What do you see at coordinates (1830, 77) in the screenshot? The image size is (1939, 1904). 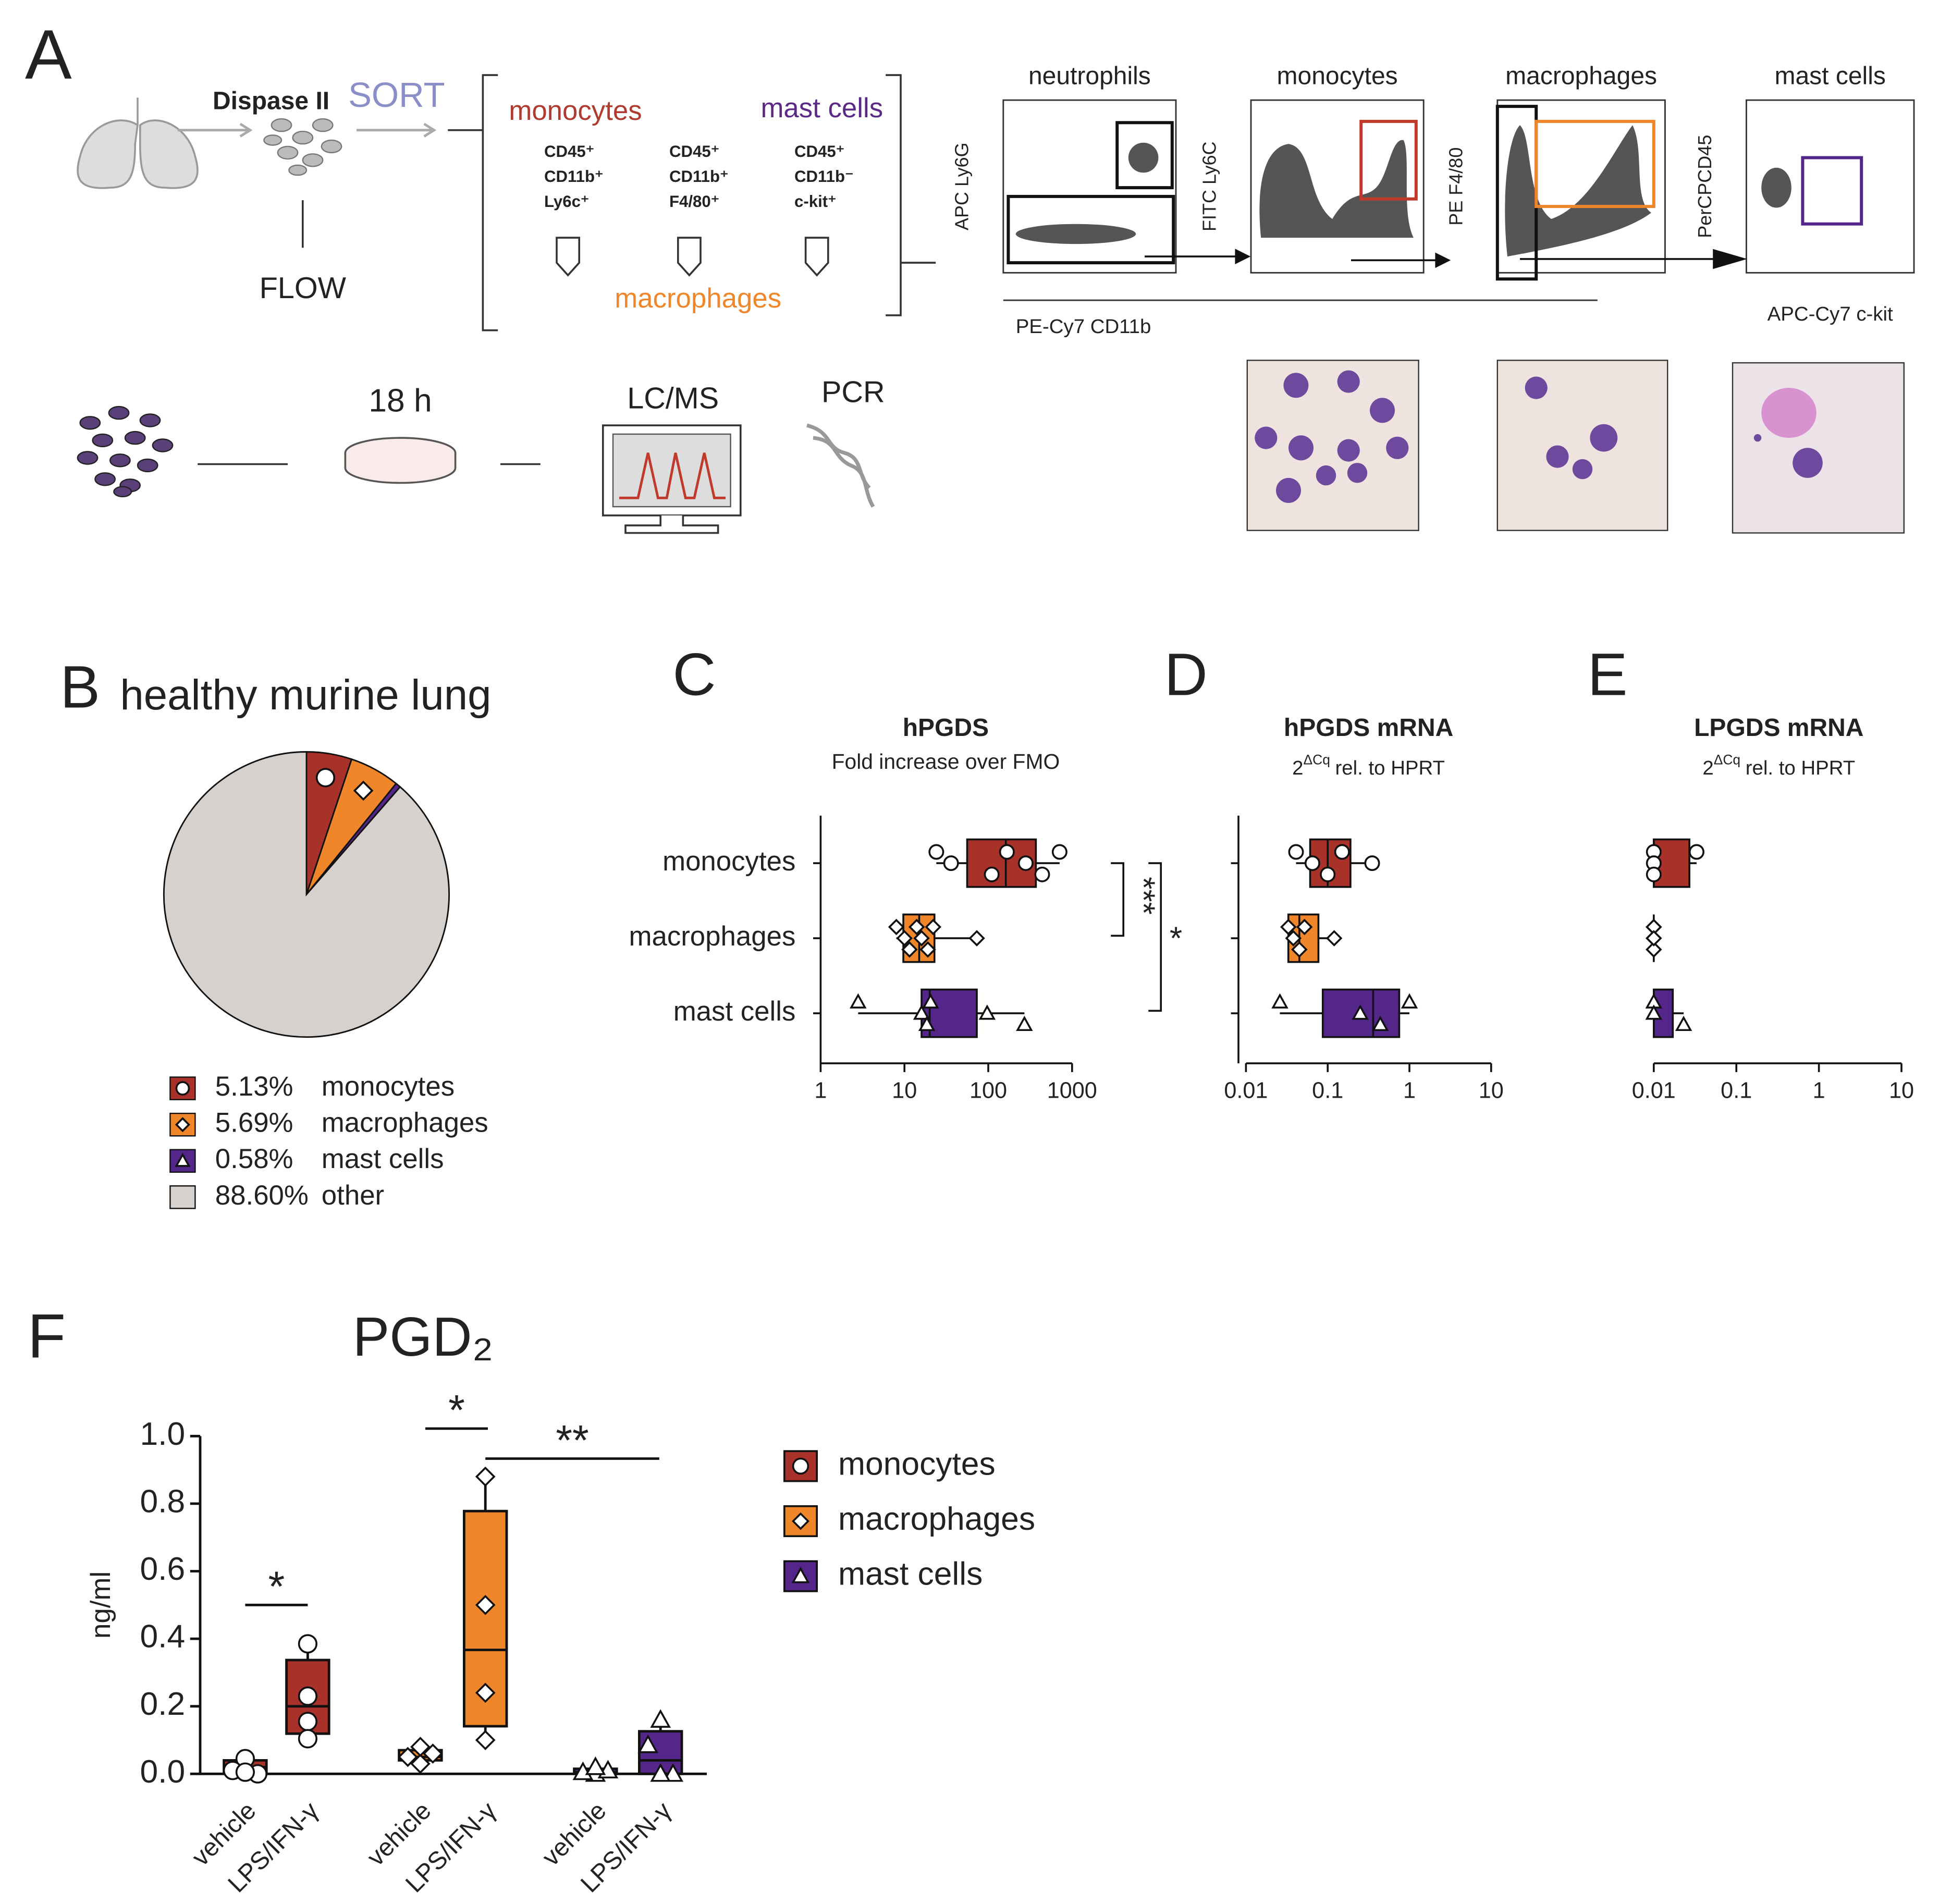 I see `gate-title: mast cells` at bounding box center [1830, 77].